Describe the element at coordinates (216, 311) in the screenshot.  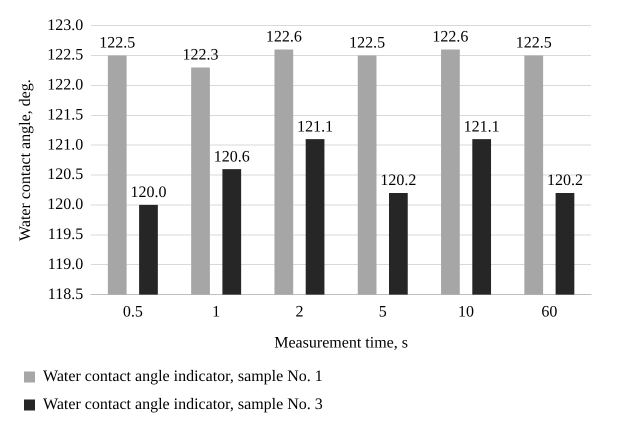
I see `x-tick-label: 1` at that location.